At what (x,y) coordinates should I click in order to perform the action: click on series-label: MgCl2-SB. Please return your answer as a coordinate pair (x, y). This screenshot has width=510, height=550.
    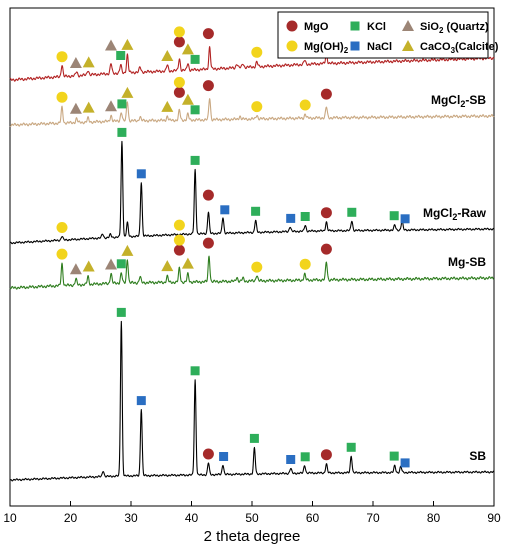
    Looking at the image, I should click on (458, 101).